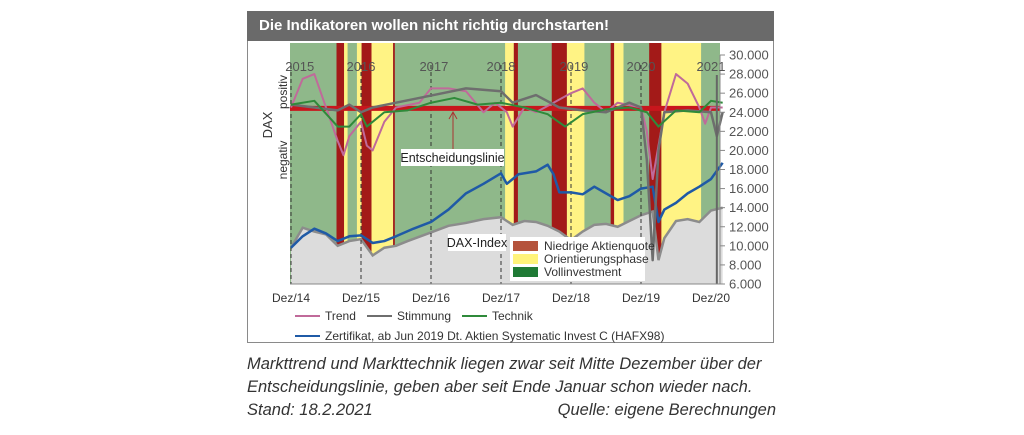  I want to click on dax-index-line, so click(506, 233).